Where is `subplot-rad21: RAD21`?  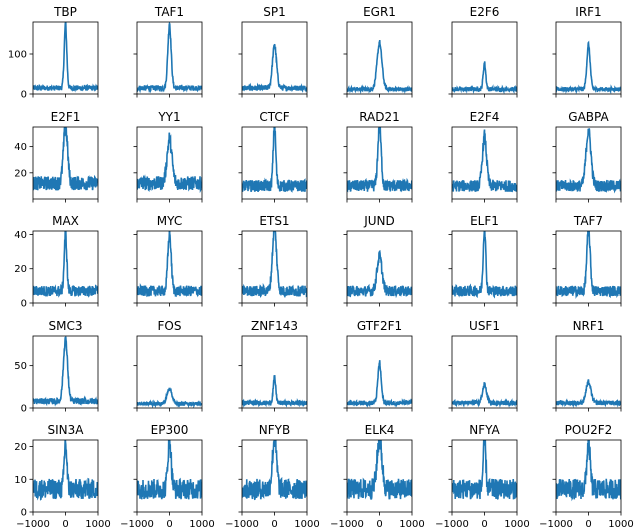
subplot-rad21: RAD21 is located at coordinates (378, 156).